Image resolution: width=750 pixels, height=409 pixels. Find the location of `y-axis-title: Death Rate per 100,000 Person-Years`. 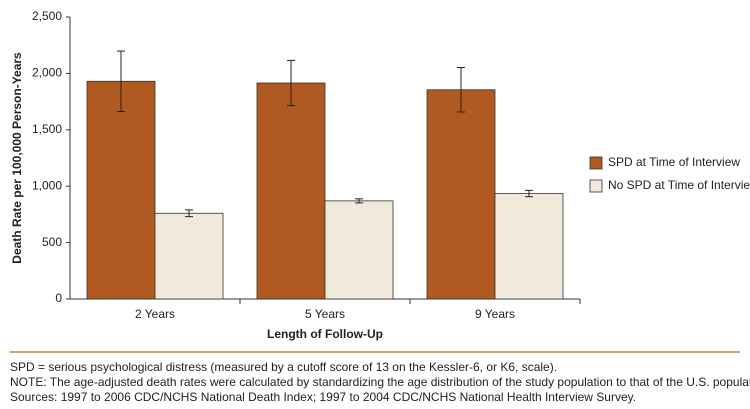

y-axis-title: Death Rate per 100,000 Person-Years is located at coordinates (17, 158).